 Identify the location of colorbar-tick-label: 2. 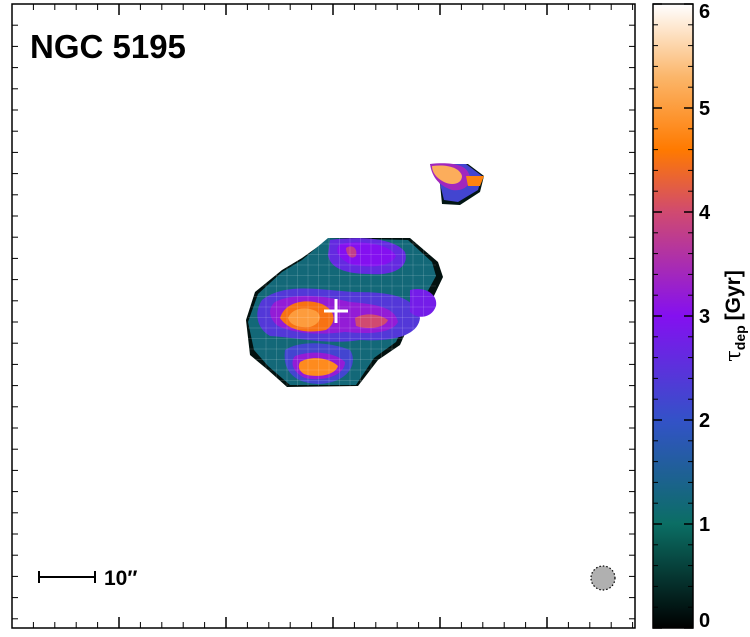
(704, 421).